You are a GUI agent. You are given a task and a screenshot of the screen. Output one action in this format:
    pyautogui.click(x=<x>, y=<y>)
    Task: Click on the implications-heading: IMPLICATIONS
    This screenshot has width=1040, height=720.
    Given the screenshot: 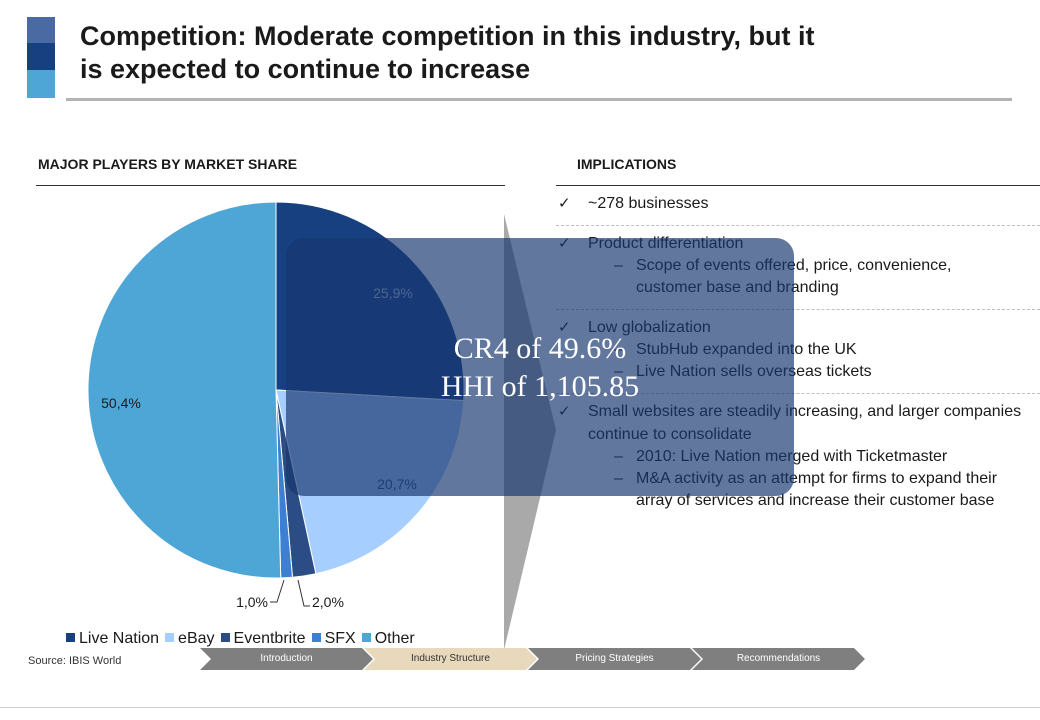 What is the action you would take?
    pyautogui.click(x=627, y=164)
    